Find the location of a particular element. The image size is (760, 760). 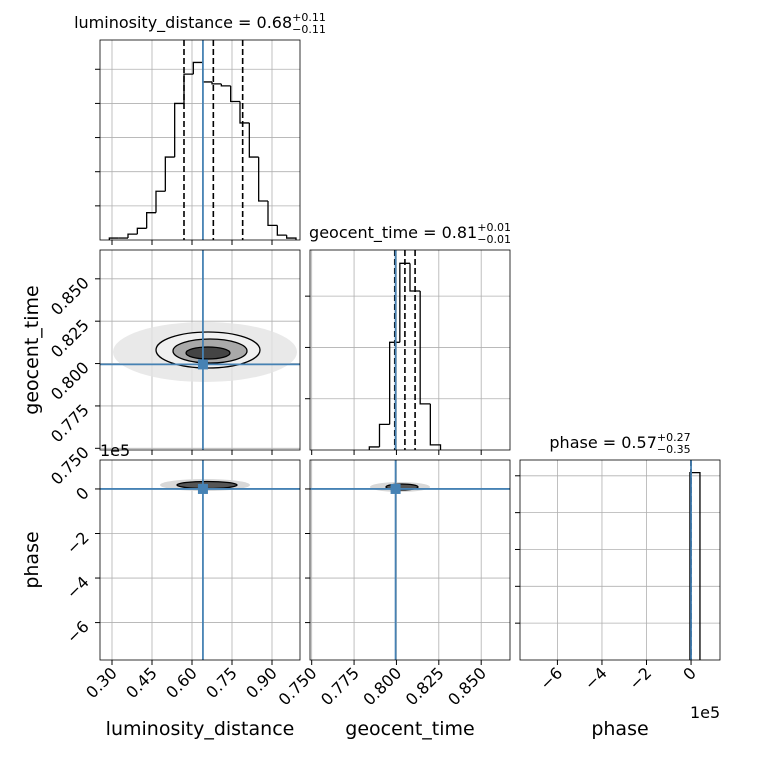

density-layer is located at coordinates (271, 407).